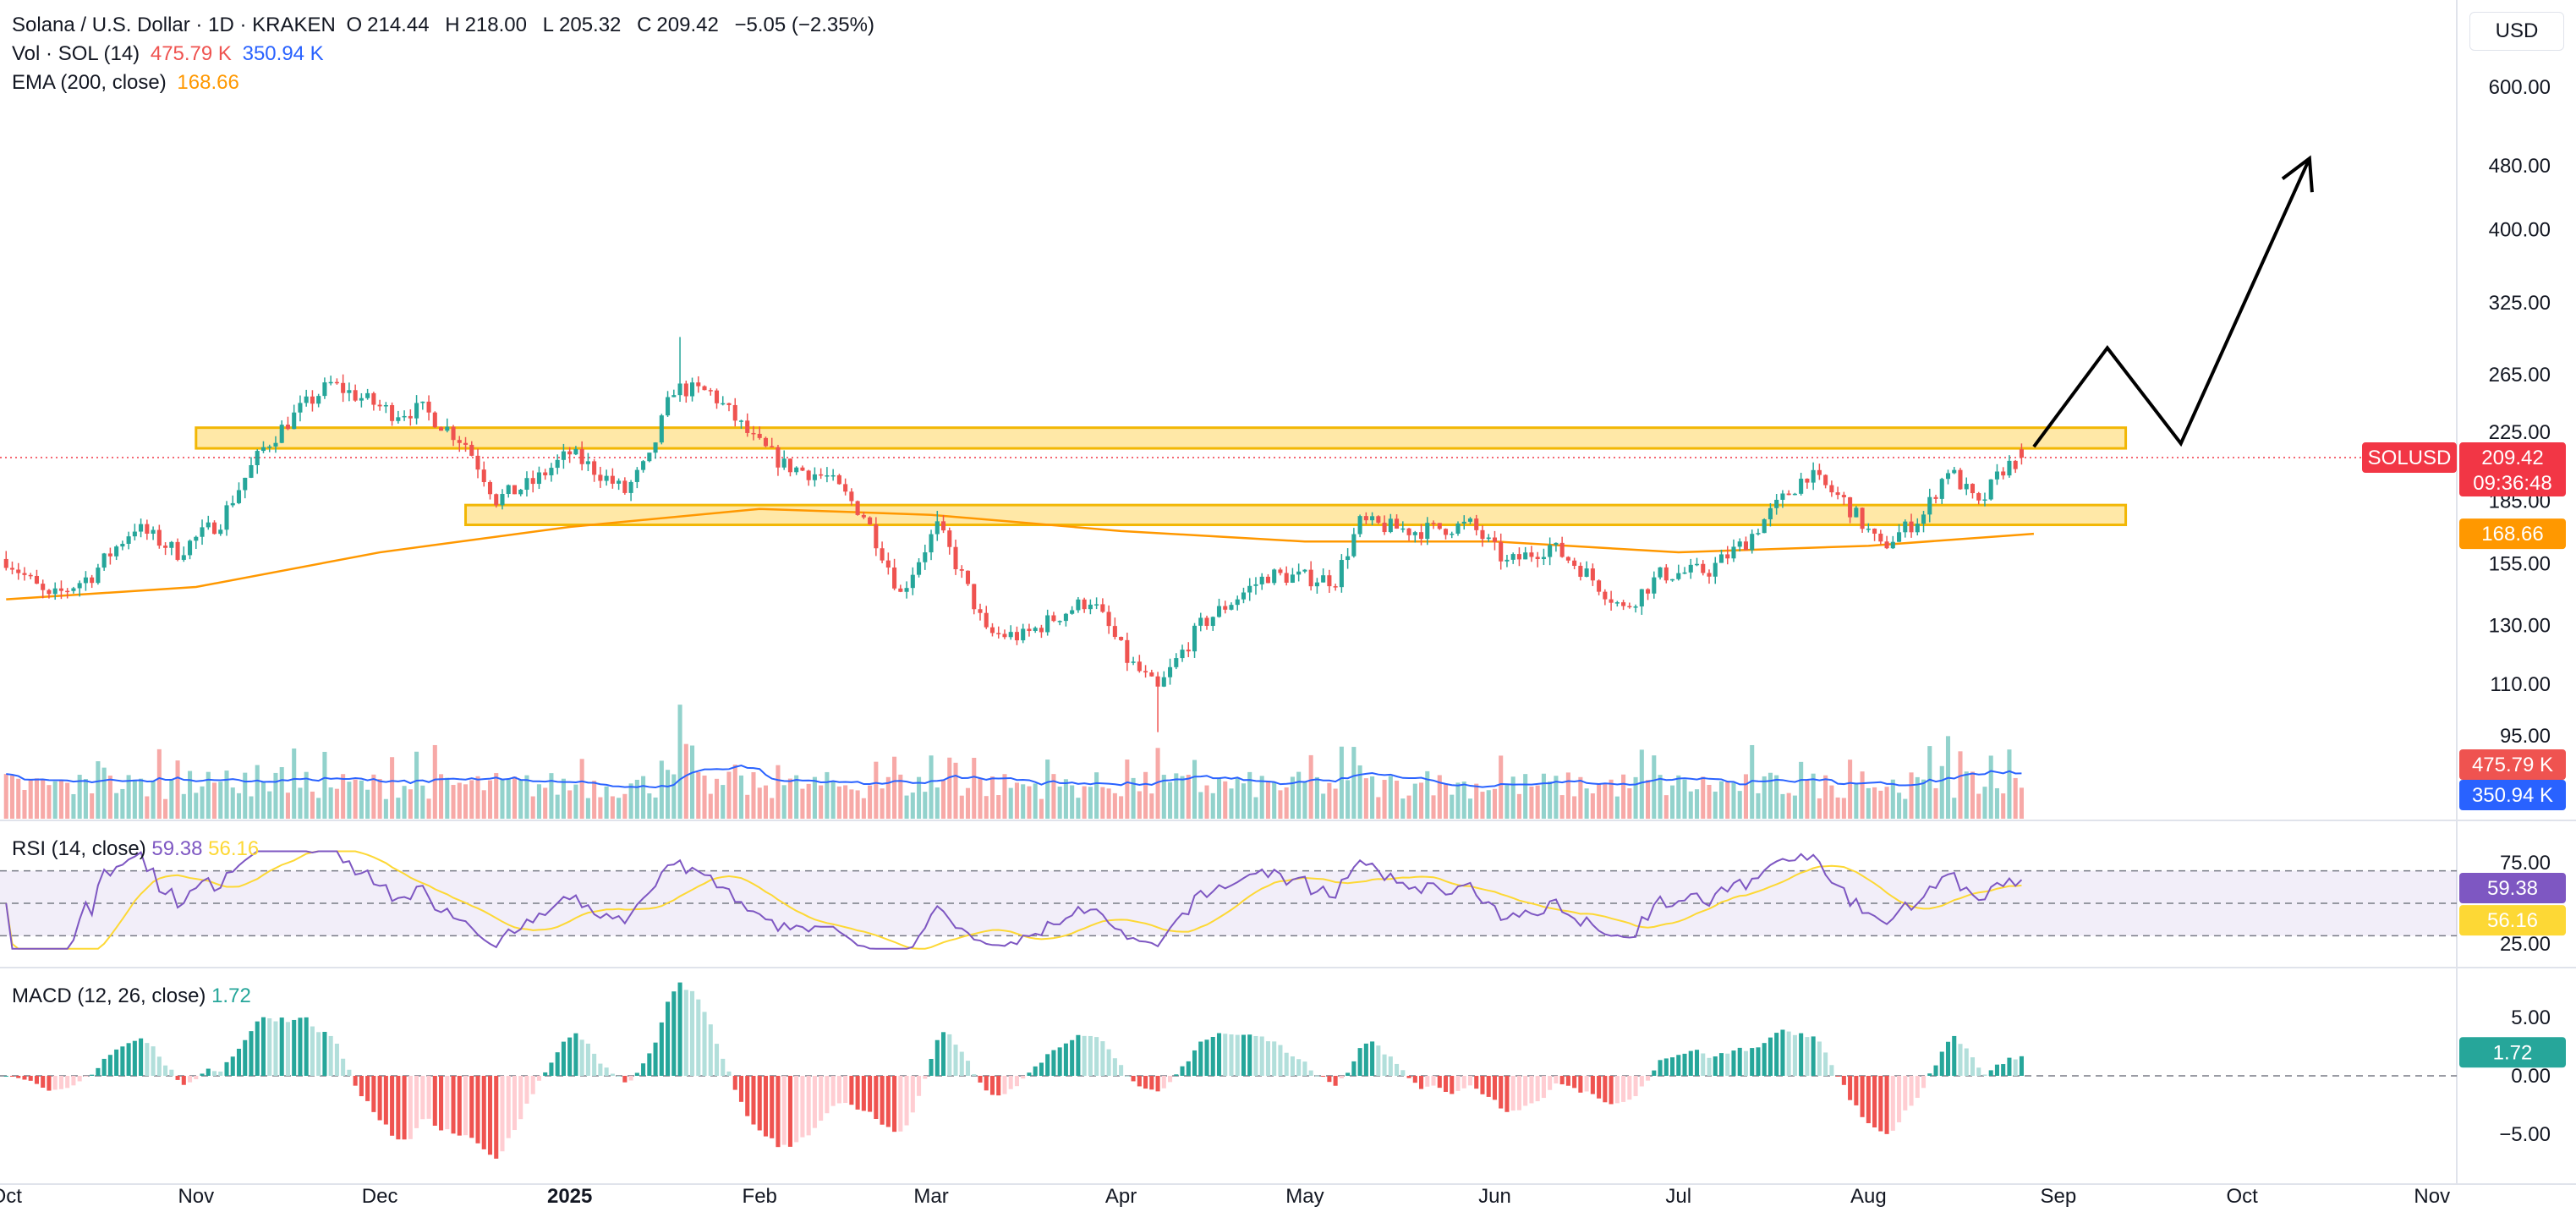 The image size is (2576, 1223). I want to click on volume-label: Vol · SOL (14), so click(76, 53).